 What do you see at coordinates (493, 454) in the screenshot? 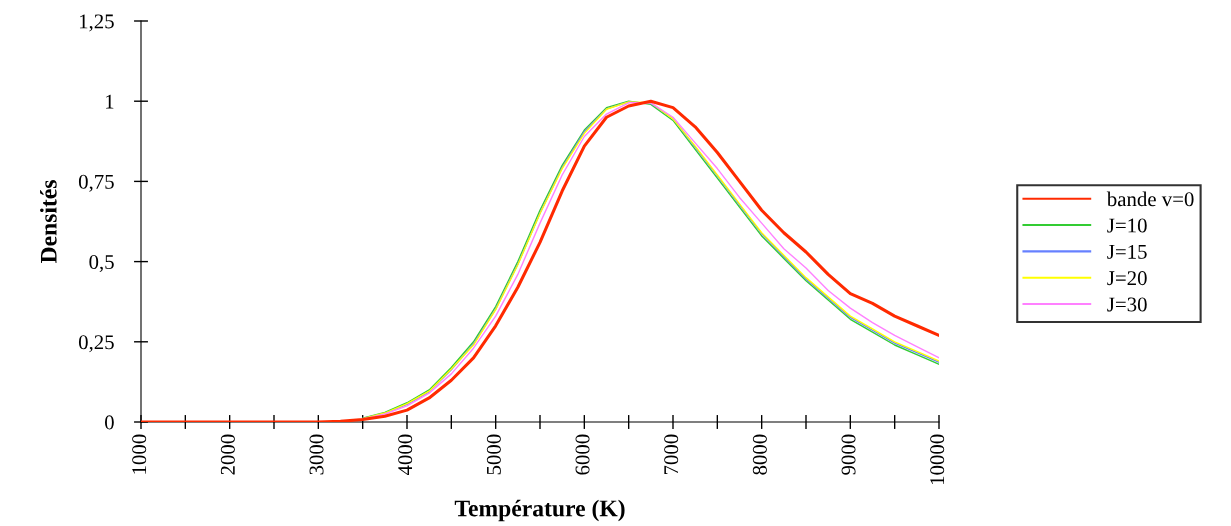
I see `x-tick-label: 5000` at bounding box center [493, 454].